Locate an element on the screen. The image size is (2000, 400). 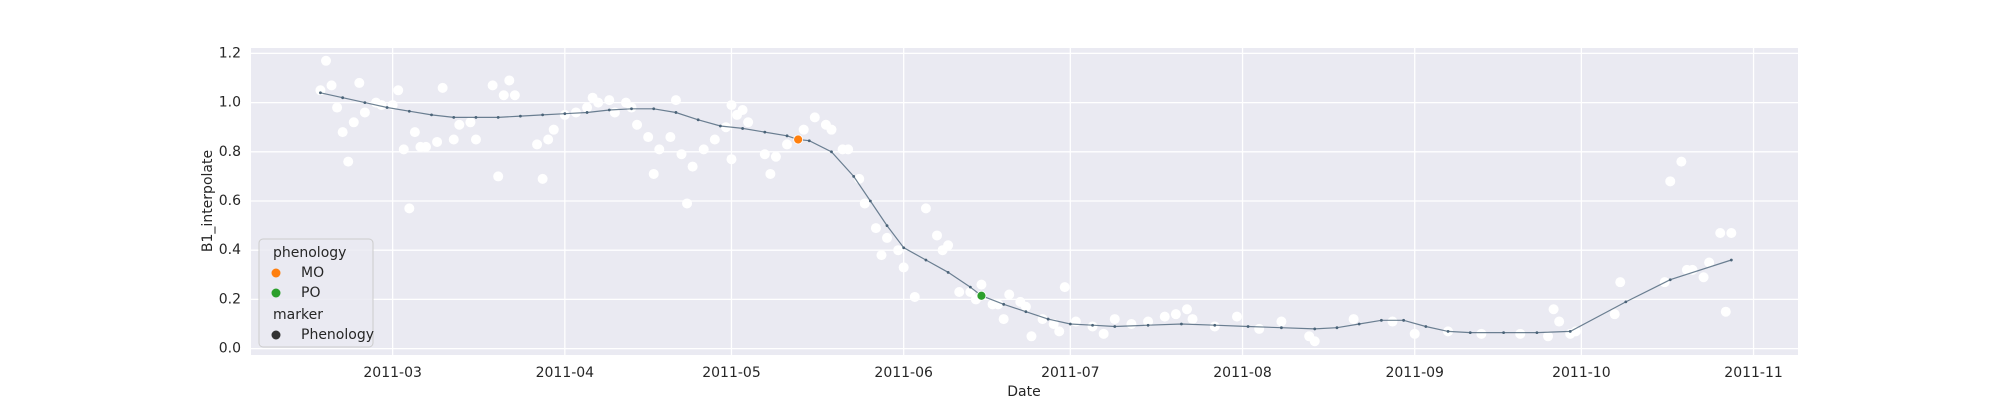
legend-label: PO is located at coordinates (310, 293).